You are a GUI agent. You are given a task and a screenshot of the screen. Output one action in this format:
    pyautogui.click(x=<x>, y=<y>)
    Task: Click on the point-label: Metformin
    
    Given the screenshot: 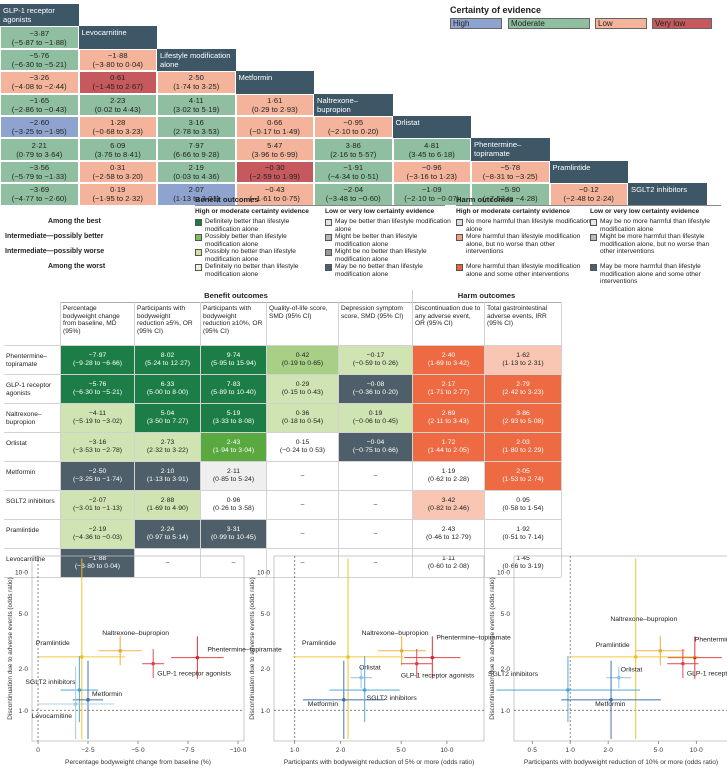 What is the action you would take?
    pyautogui.click(x=610, y=704)
    